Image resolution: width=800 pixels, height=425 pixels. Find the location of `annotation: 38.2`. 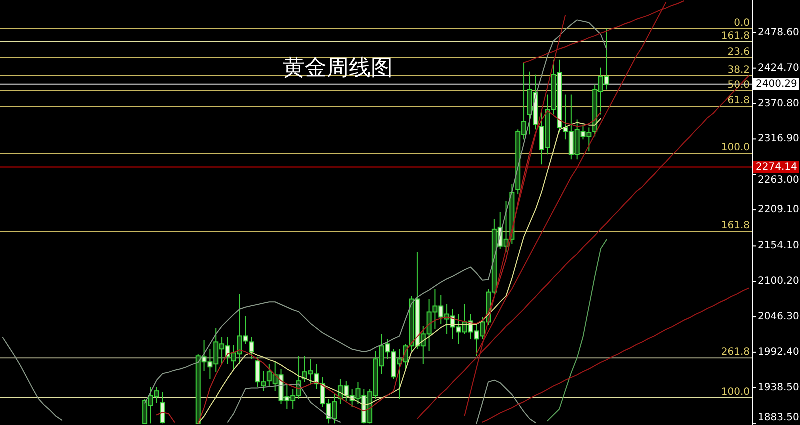

annotation: 38.2 is located at coordinates (739, 70).